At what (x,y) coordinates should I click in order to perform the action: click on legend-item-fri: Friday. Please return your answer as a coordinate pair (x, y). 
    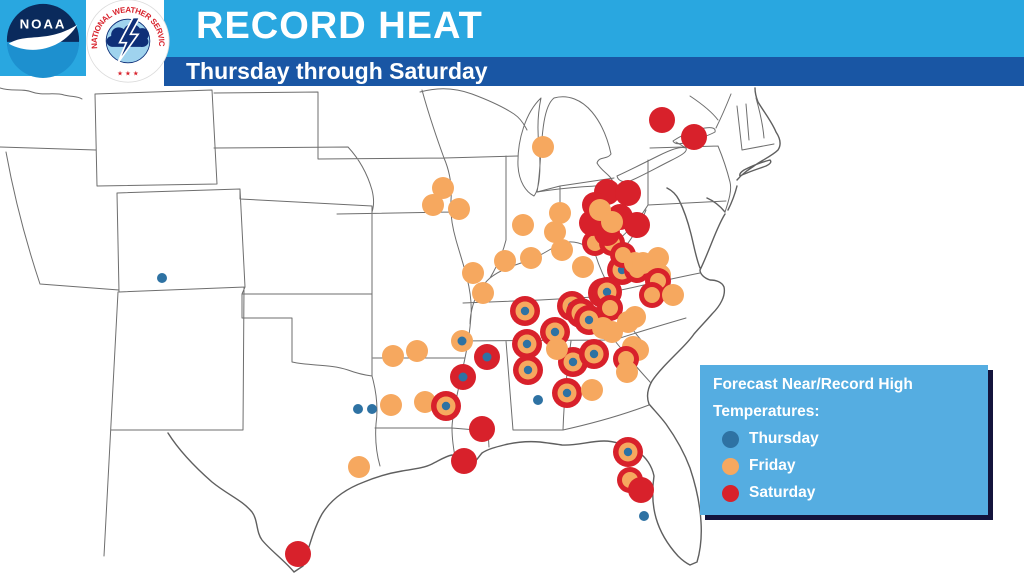
    Looking at the image, I should click on (855, 466).